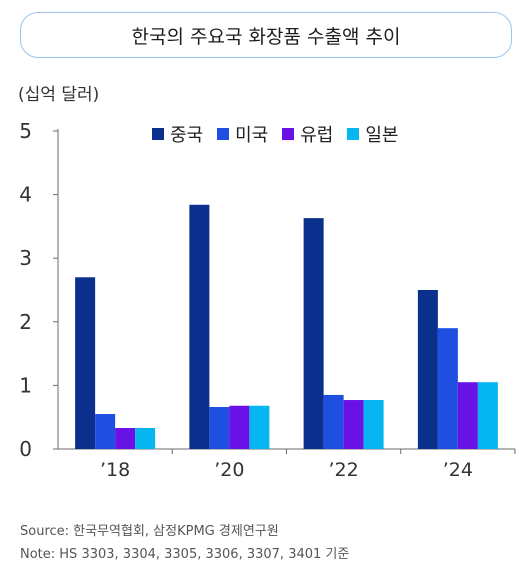  I want to click on y-tick-label: 2, so click(25, 322).